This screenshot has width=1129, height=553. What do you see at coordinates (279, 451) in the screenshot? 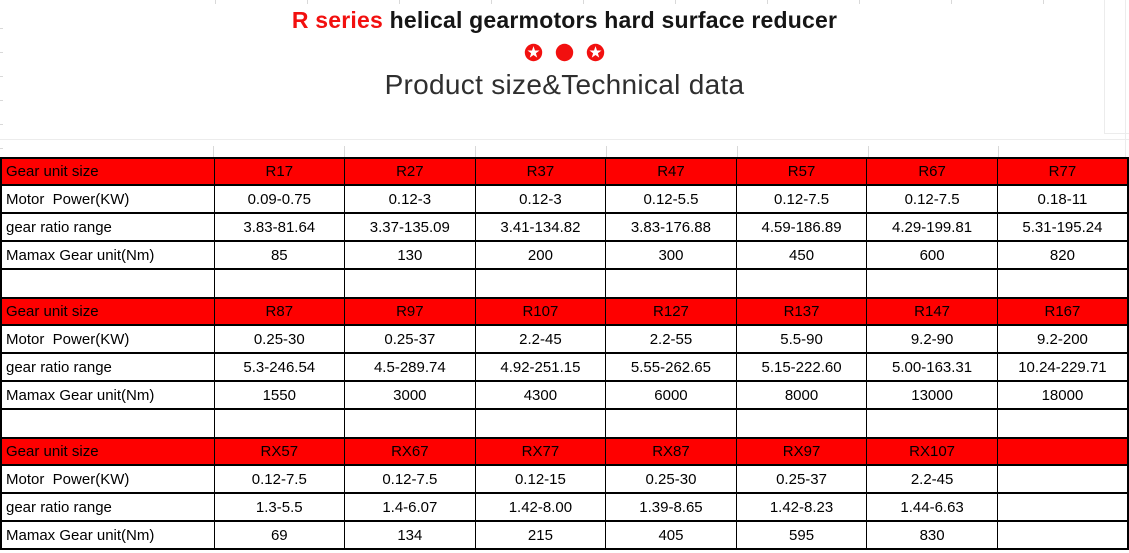
I see `column-header-cell: RX57` at bounding box center [279, 451].